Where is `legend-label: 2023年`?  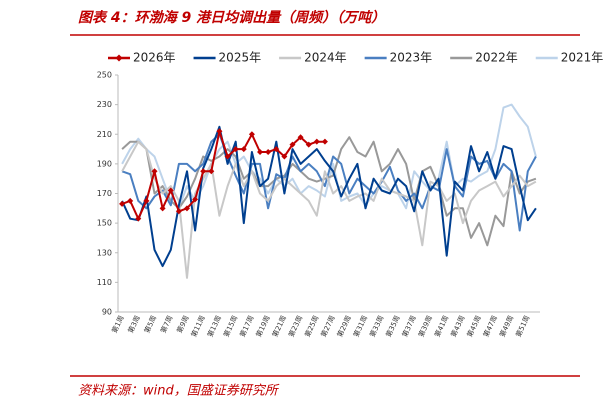 legend-label: 2023年 is located at coordinates (411, 58).